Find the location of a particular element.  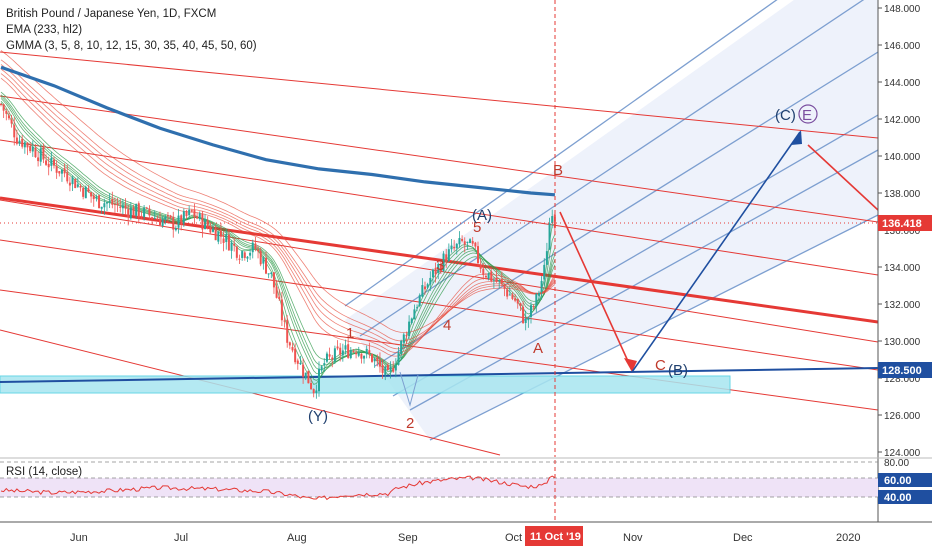

wave-label-1: 1 is located at coordinates (350, 333).